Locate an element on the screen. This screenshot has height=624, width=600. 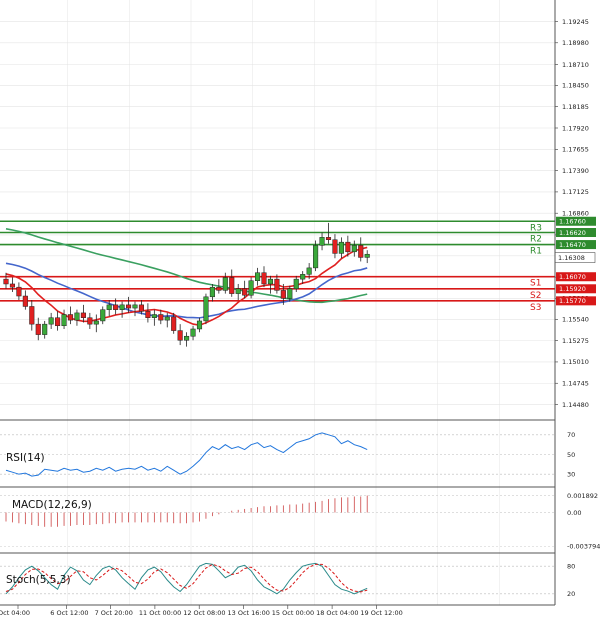
price-tick-label: 1.17125 is located at coordinates (575, 192).